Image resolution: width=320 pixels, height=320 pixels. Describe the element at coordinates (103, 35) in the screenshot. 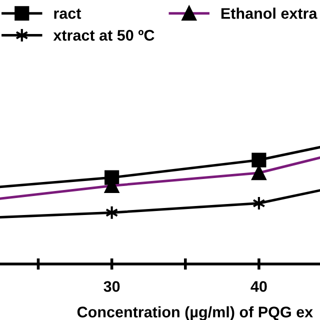

I see `legend-label: xtract at 50 ºC` at that location.